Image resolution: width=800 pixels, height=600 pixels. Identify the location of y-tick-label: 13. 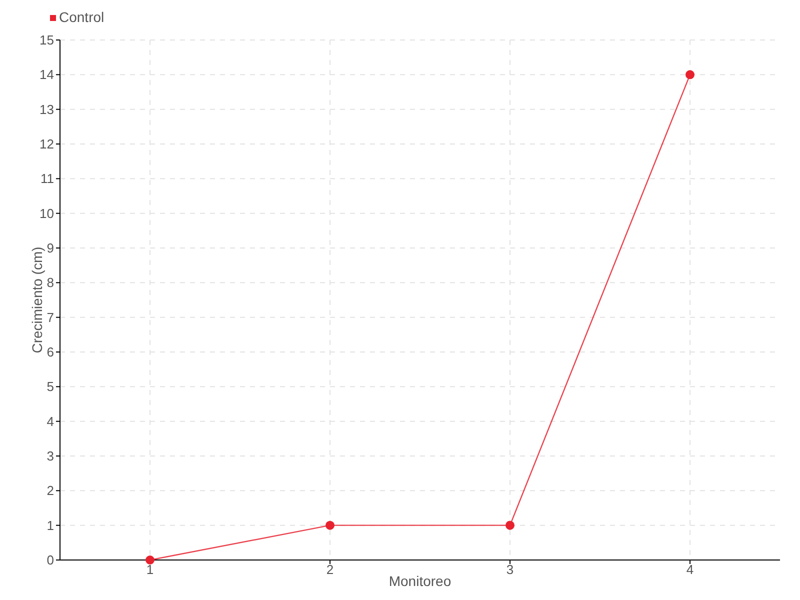
(47, 109).